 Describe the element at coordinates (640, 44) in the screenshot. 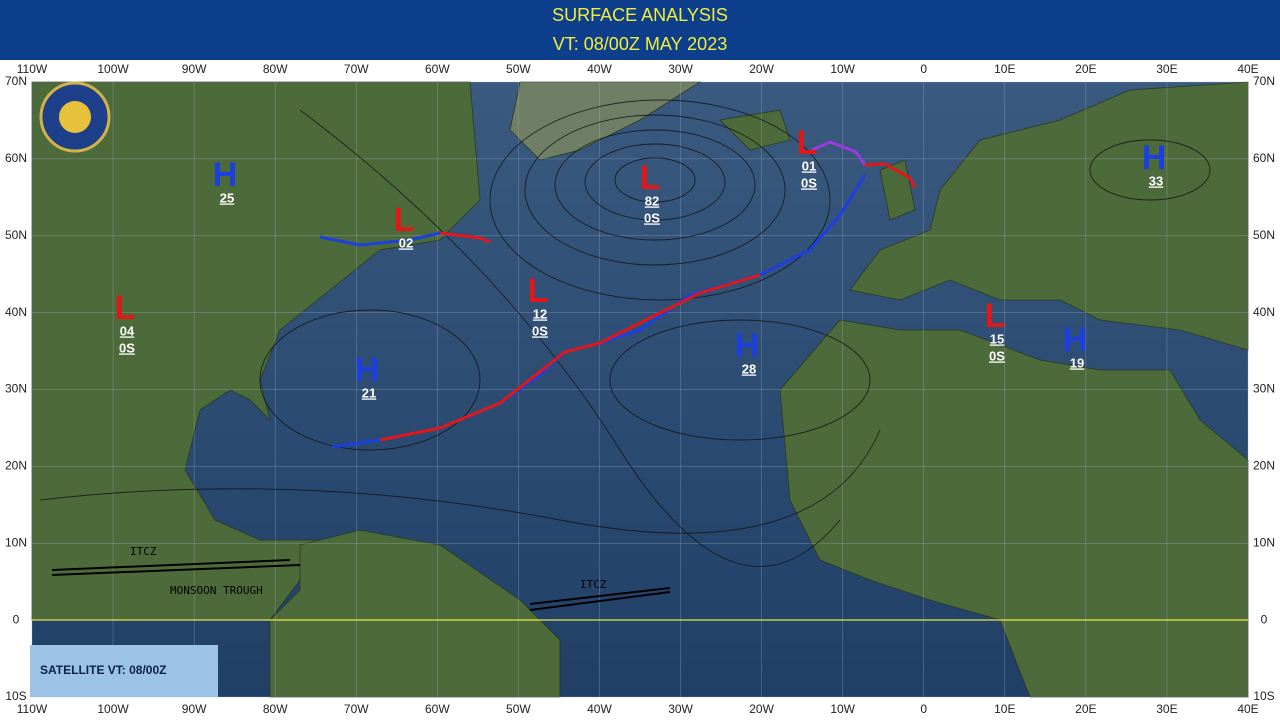

I see `header-valid-time: VT: 08/00Z MAY 2023` at that location.